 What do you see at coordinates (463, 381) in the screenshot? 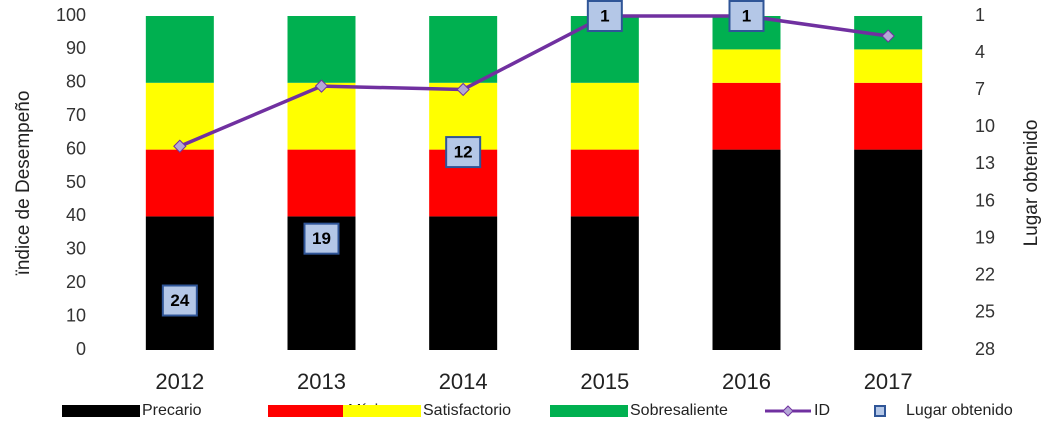
I see `x-tick-label: 2014` at bounding box center [463, 381].